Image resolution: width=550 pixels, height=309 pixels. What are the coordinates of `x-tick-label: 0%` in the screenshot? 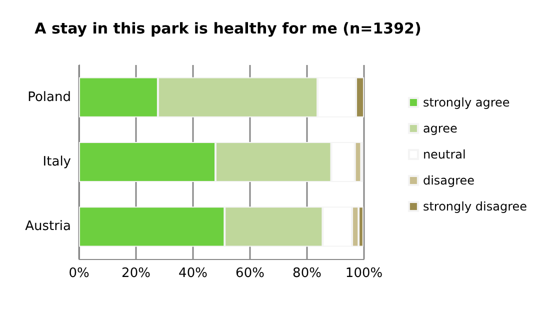 It's located at (79, 273).